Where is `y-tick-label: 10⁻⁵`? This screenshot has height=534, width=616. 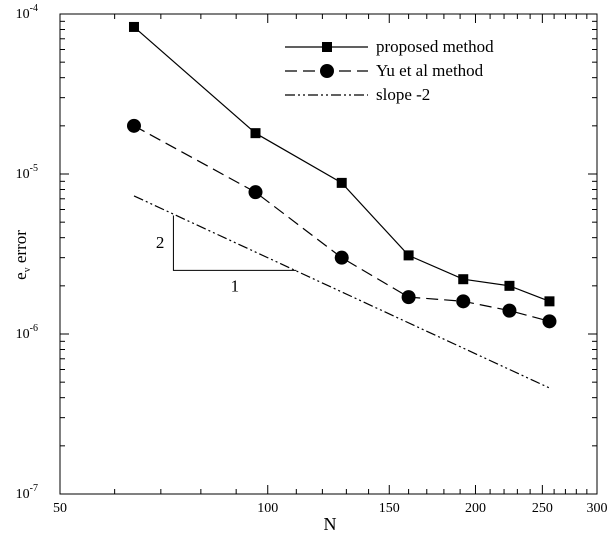 y-tick-label: 10⁻⁵ is located at coordinates (27, 172).